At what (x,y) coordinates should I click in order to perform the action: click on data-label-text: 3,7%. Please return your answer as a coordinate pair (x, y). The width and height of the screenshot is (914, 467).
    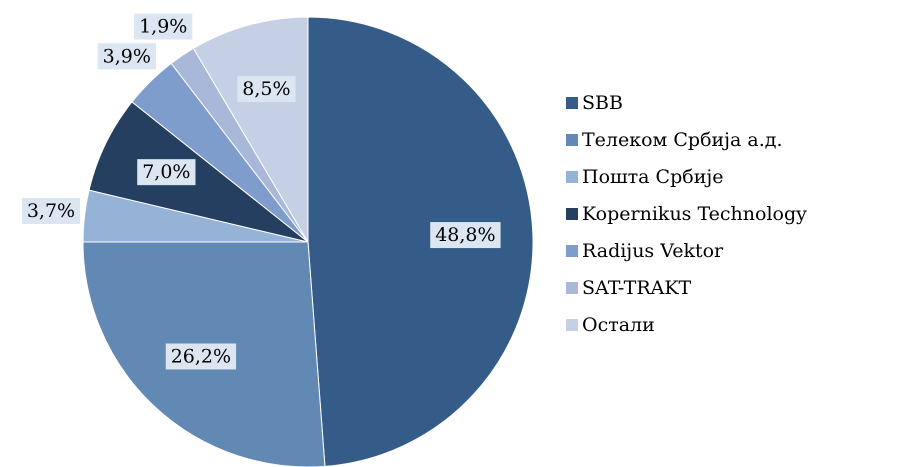
    Looking at the image, I should click on (51, 211).